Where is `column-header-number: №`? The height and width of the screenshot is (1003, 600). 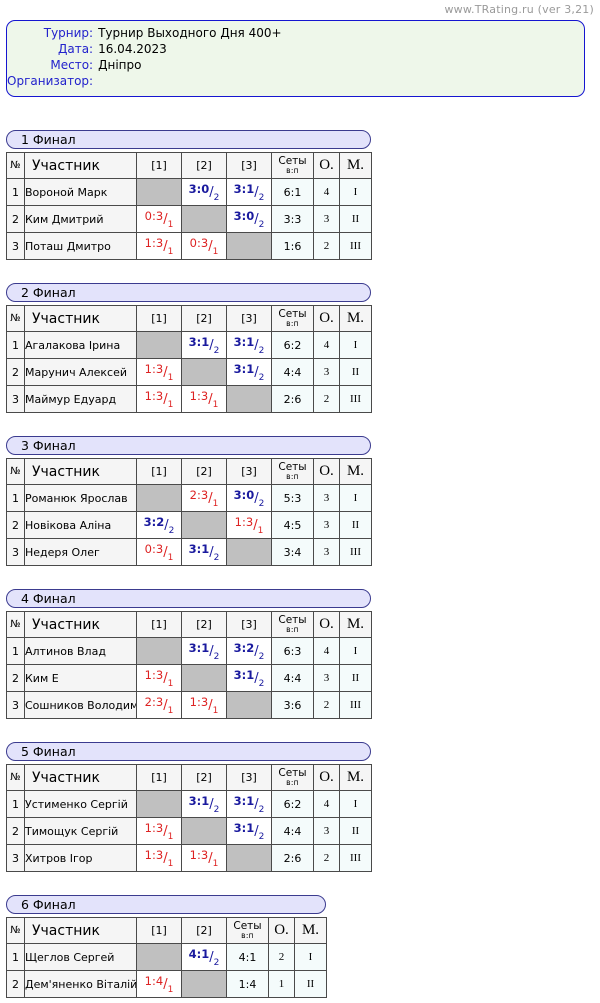
column-header-number: № is located at coordinates (15, 165).